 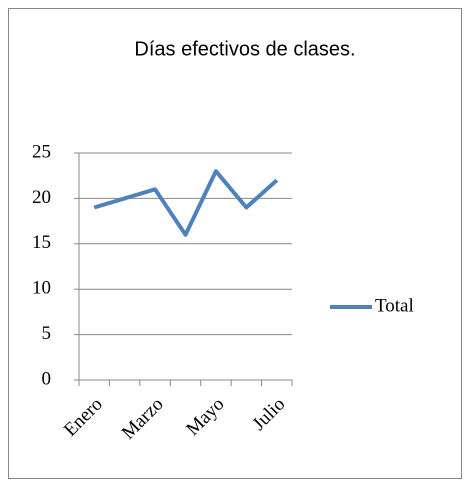 What do you see at coordinates (41, 197) in the screenshot?
I see `y-tick-label: 20` at bounding box center [41, 197].